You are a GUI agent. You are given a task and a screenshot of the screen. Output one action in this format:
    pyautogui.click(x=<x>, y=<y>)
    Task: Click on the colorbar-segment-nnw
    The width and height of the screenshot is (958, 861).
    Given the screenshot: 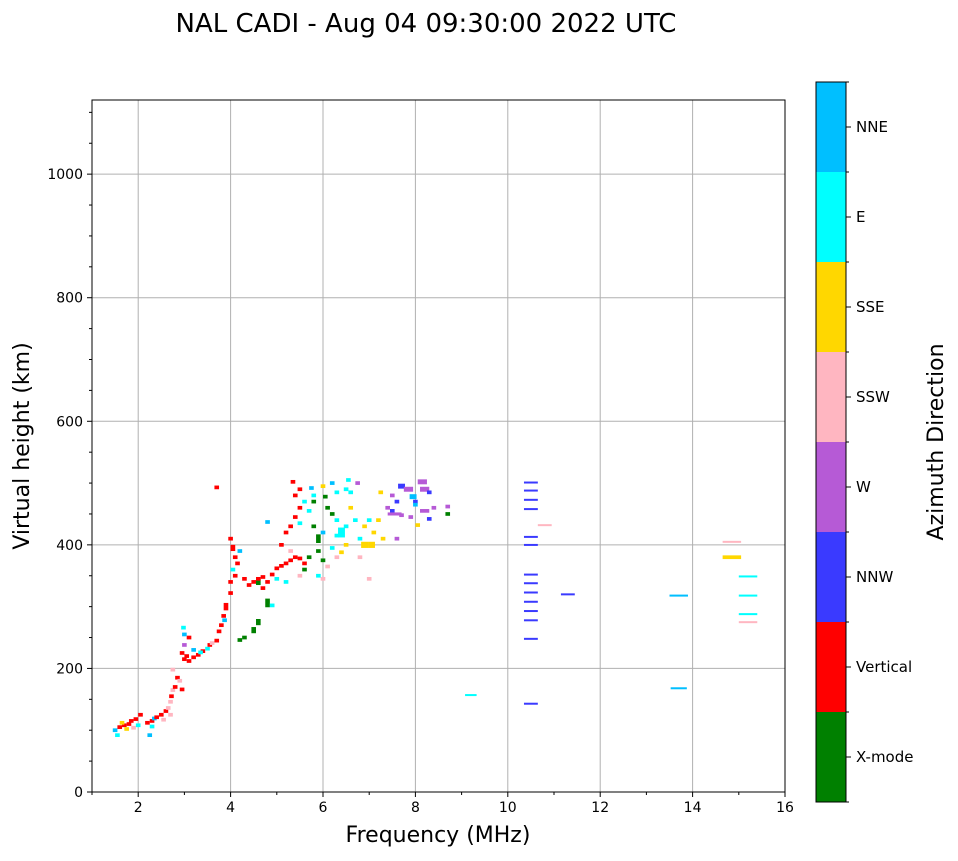 What is the action you would take?
    pyautogui.click(x=831, y=577)
    